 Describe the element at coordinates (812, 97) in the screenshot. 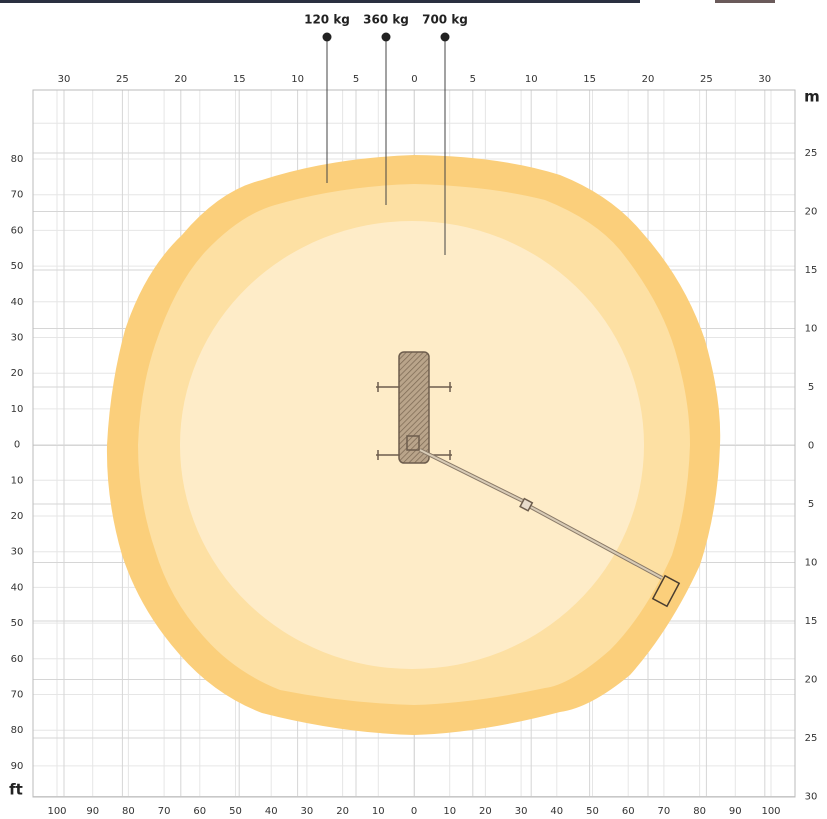

I see `right-unit: m` at that location.